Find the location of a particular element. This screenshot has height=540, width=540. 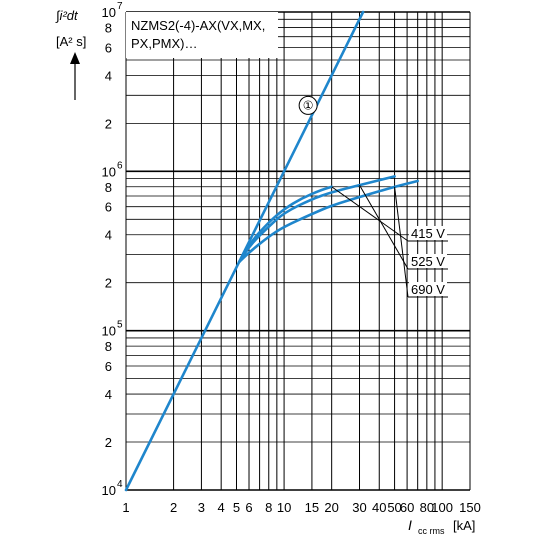

x-axis-label-group: I cc rms [kA] is located at coordinates (441, 526).